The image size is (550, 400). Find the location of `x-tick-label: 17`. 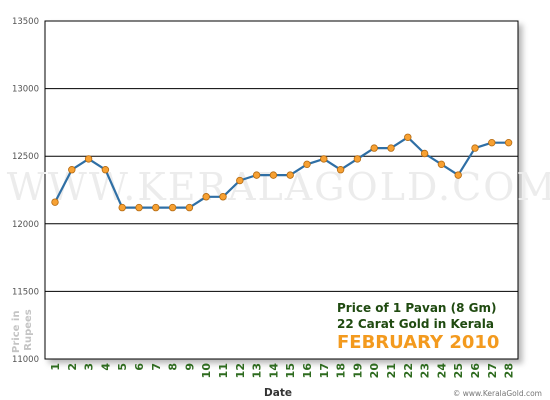

x-tick-label: 17 is located at coordinates (324, 370).